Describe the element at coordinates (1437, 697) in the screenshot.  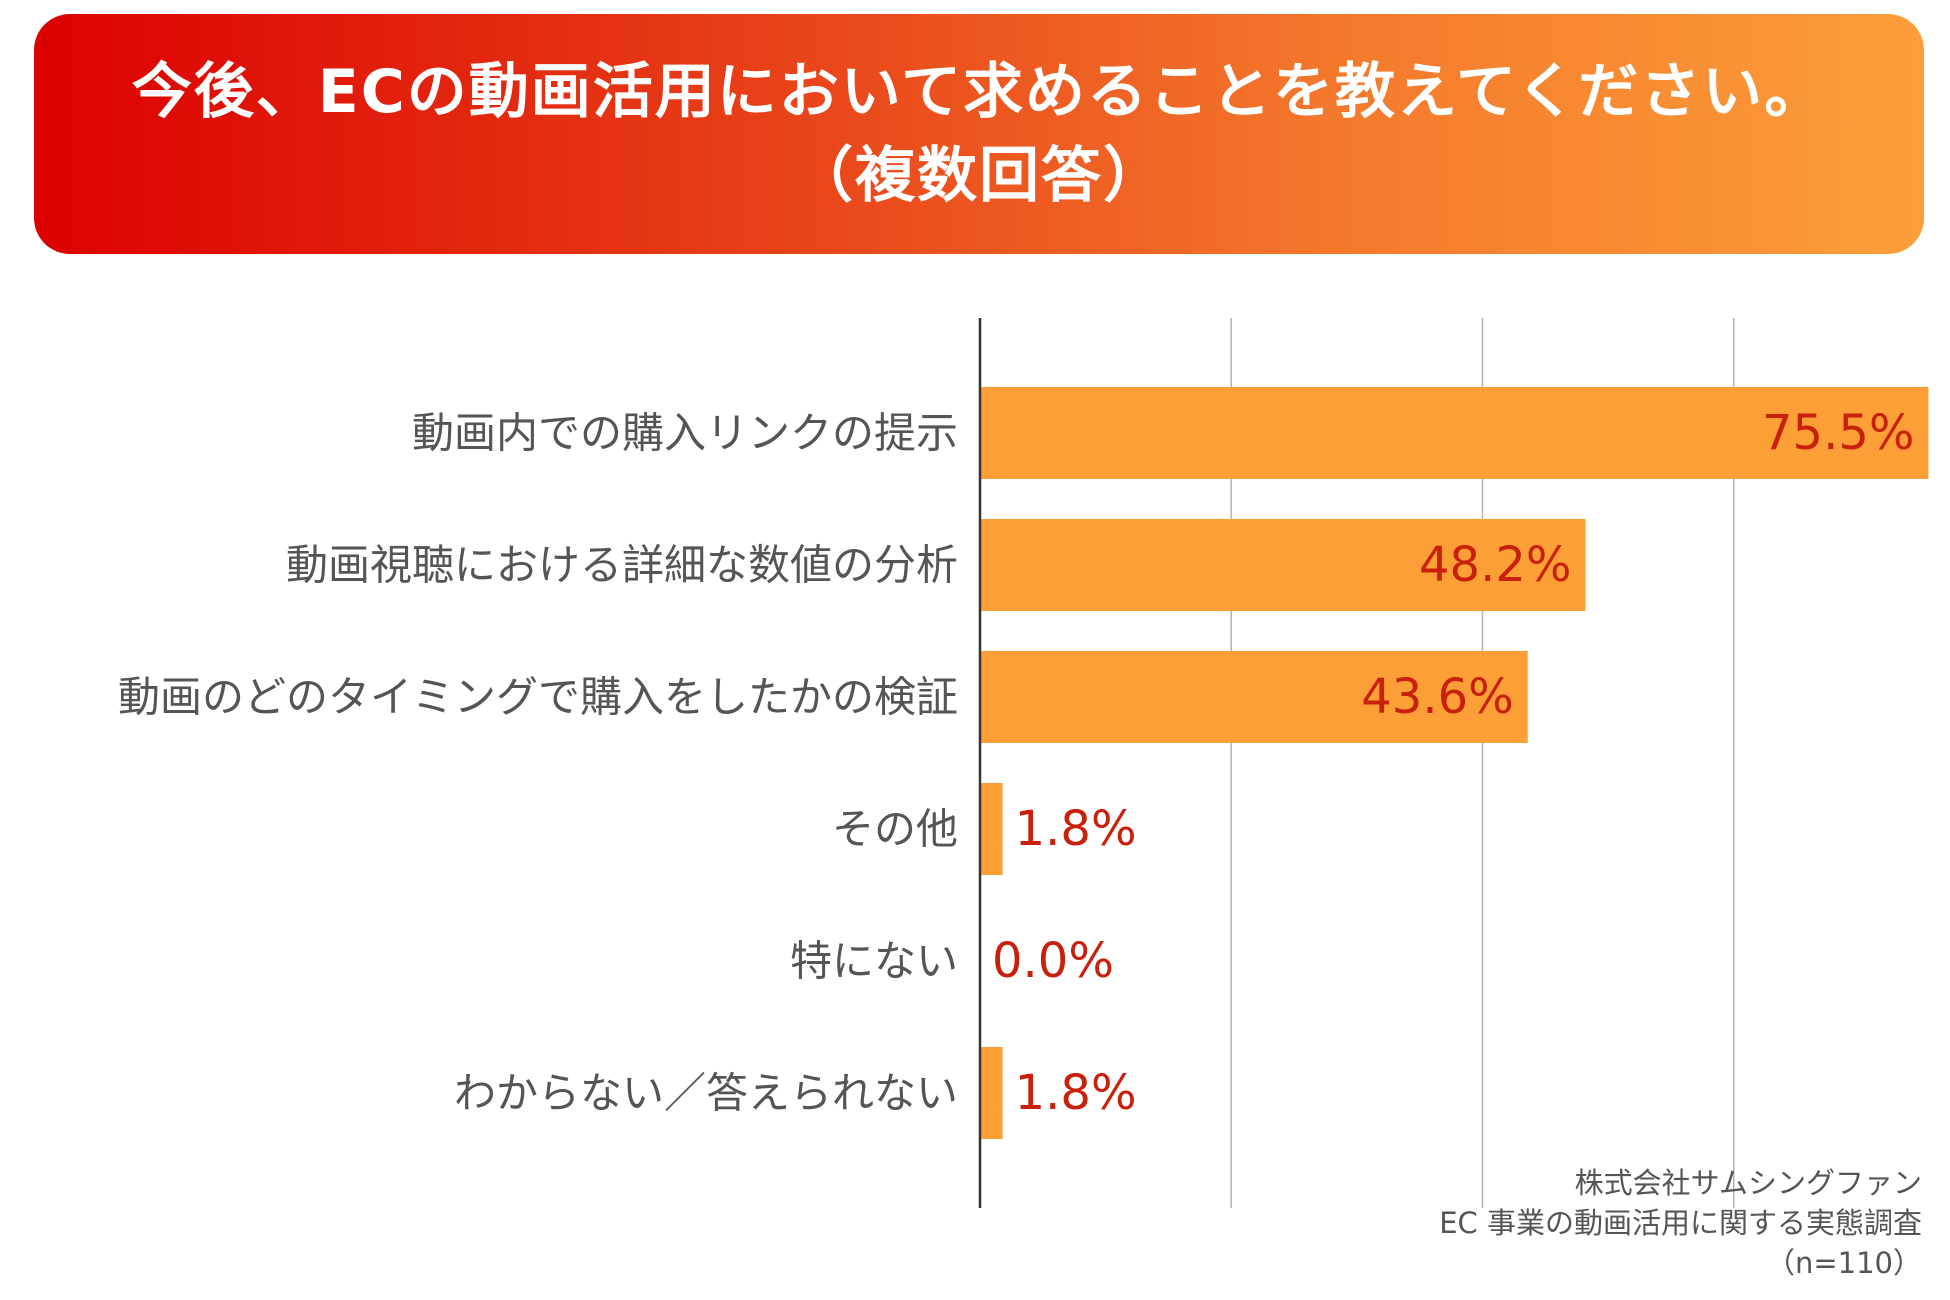
I see `data-label: 43.6%` at that location.